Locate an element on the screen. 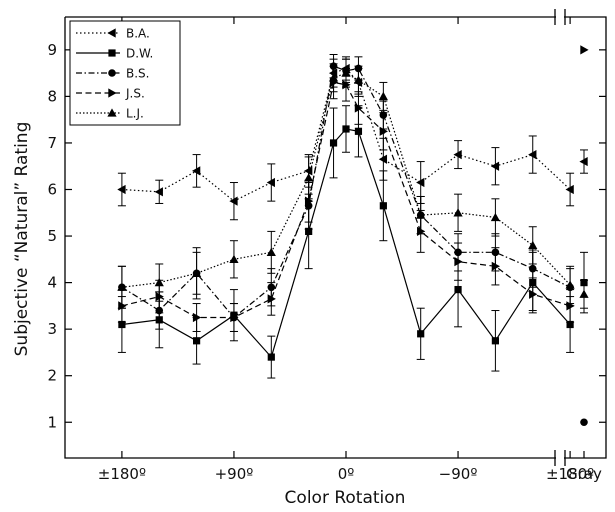 The height and width of the screenshot is (512, 615). legend-item-js: J.S. is located at coordinates (110, 94).